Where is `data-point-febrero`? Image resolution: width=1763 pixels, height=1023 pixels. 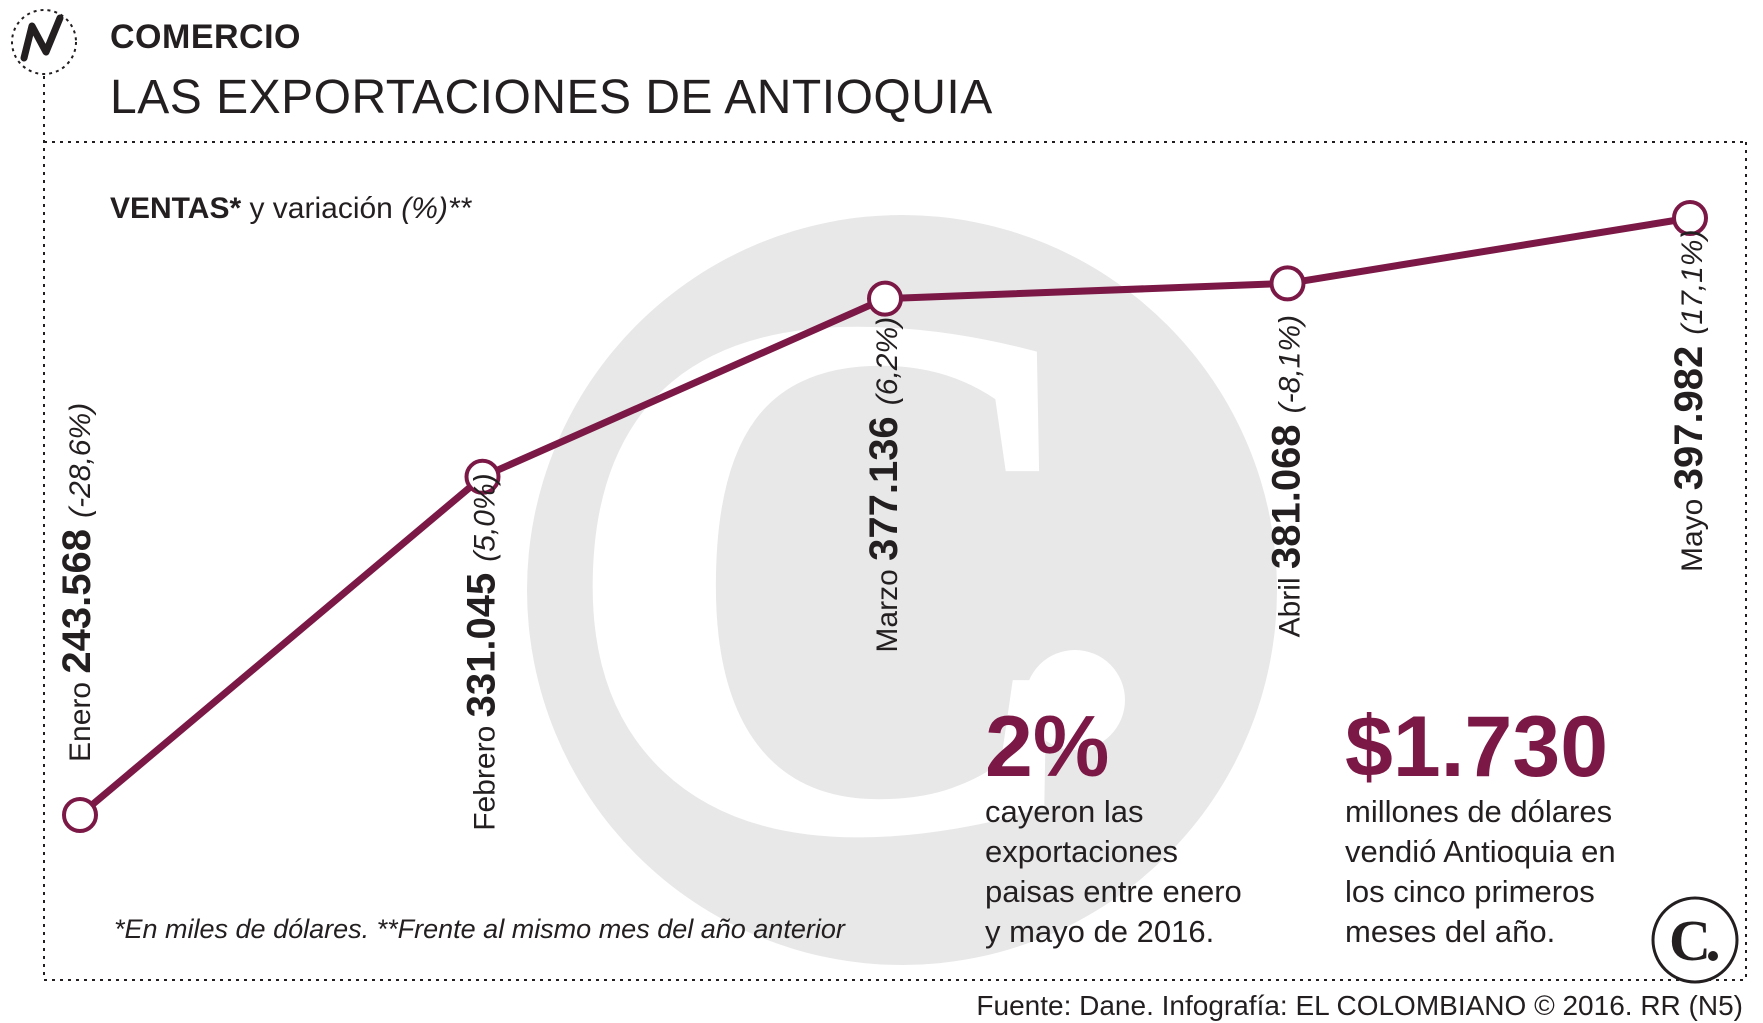 data-point-febrero is located at coordinates (482, 476).